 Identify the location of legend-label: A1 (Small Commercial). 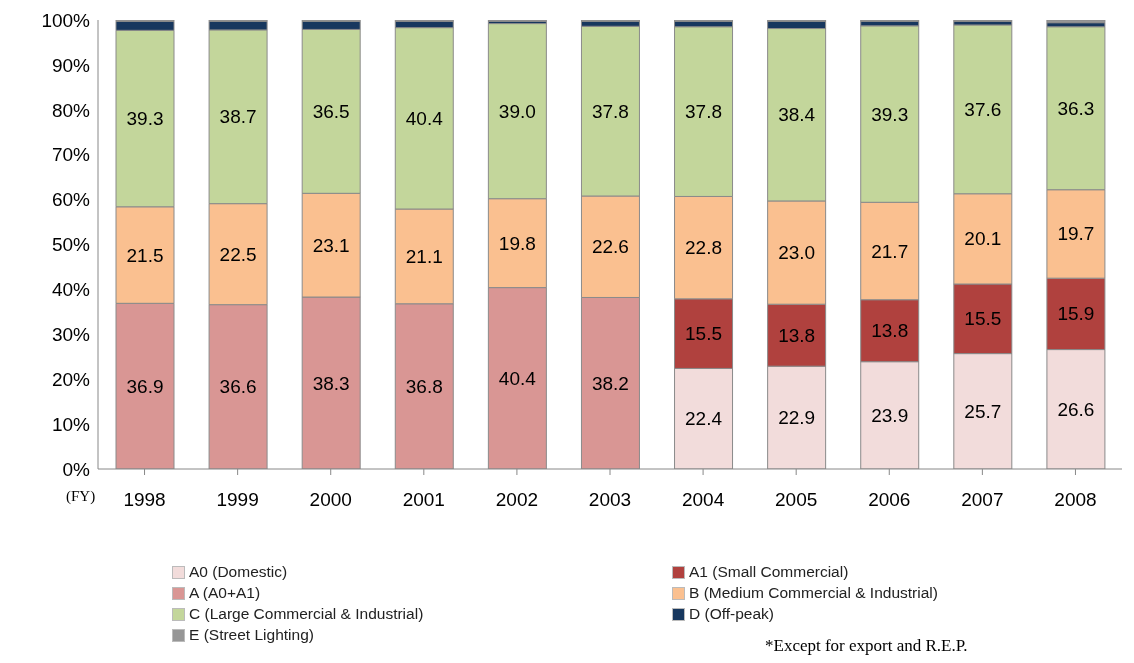
(769, 572).